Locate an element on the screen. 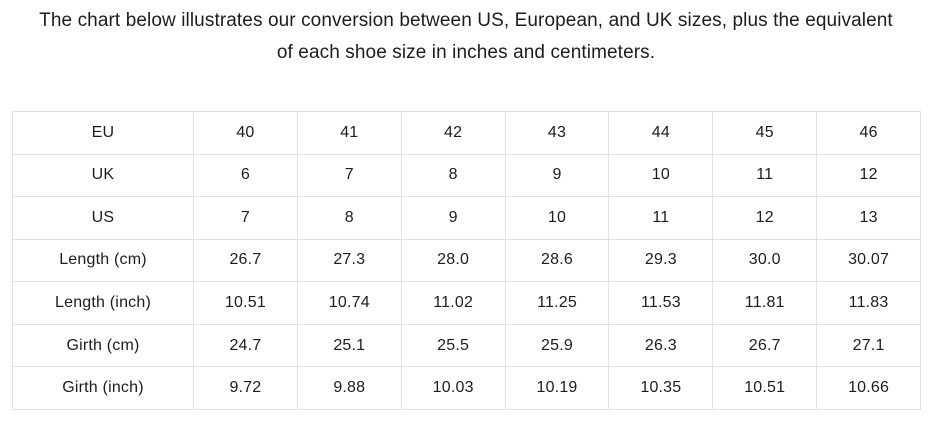  value-cell: 6 is located at coordinates (245, 175).